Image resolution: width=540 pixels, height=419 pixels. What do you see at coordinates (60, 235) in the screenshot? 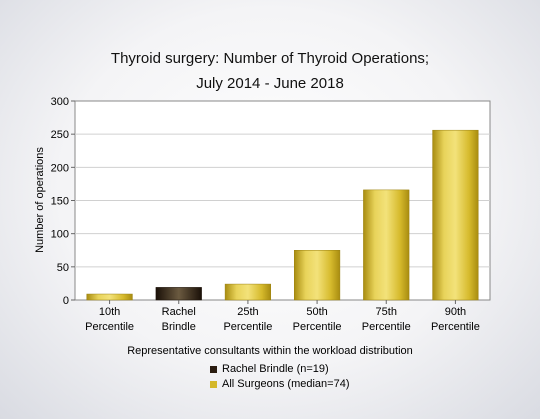
I see `y-tick-label: 100` at bounding box center [60, 235].